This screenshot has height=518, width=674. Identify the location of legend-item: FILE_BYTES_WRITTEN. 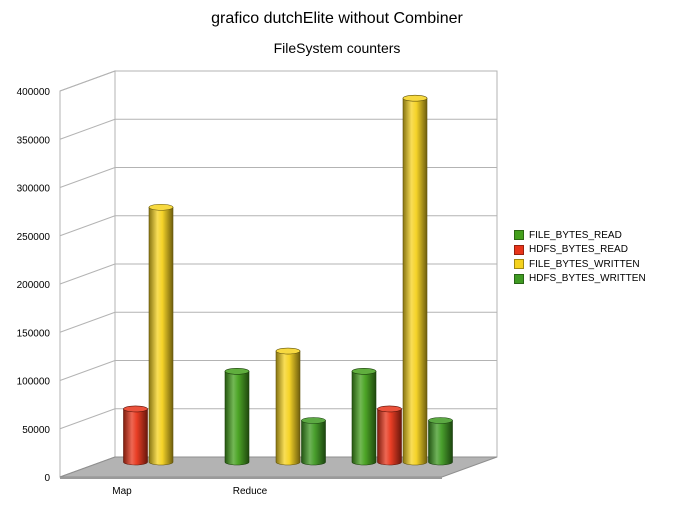
(580, 264).